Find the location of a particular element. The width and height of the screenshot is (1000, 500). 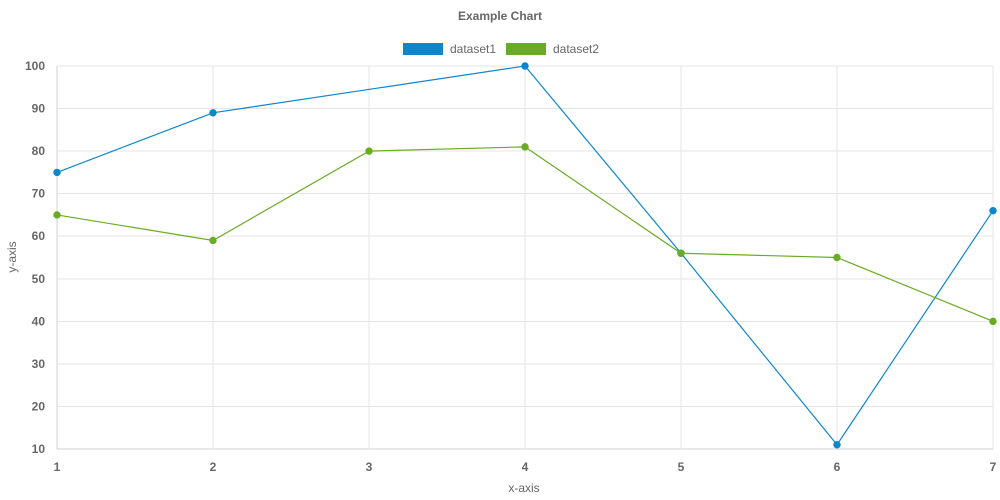

y-tick-label: 90 is located at coordinates (39, 109).